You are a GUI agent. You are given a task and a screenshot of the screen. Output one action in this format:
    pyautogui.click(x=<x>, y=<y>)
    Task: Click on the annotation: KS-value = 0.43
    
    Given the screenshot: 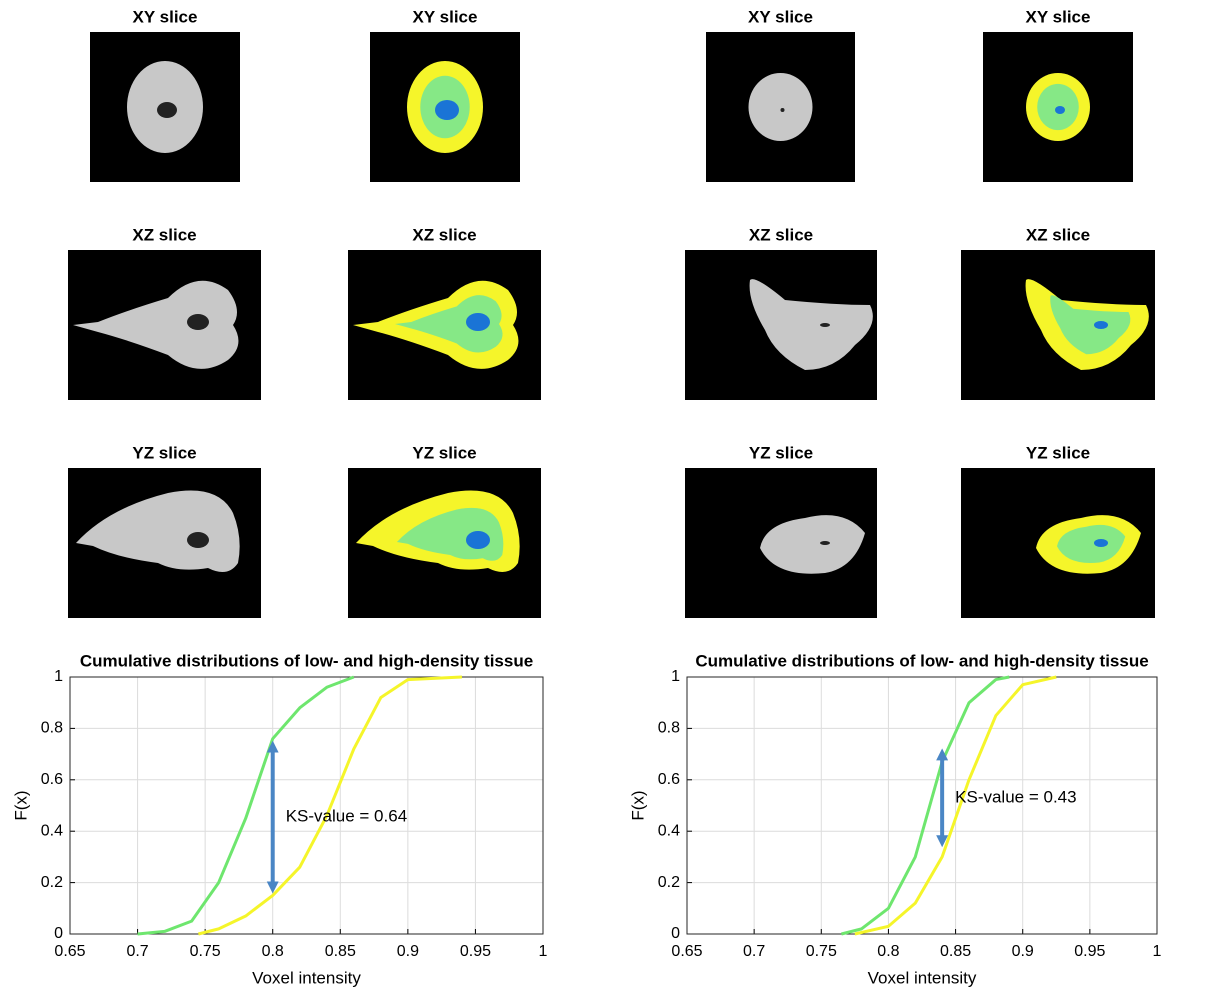 What is the action you would take?
    pyautogui.click(x=1015, y=796)
    